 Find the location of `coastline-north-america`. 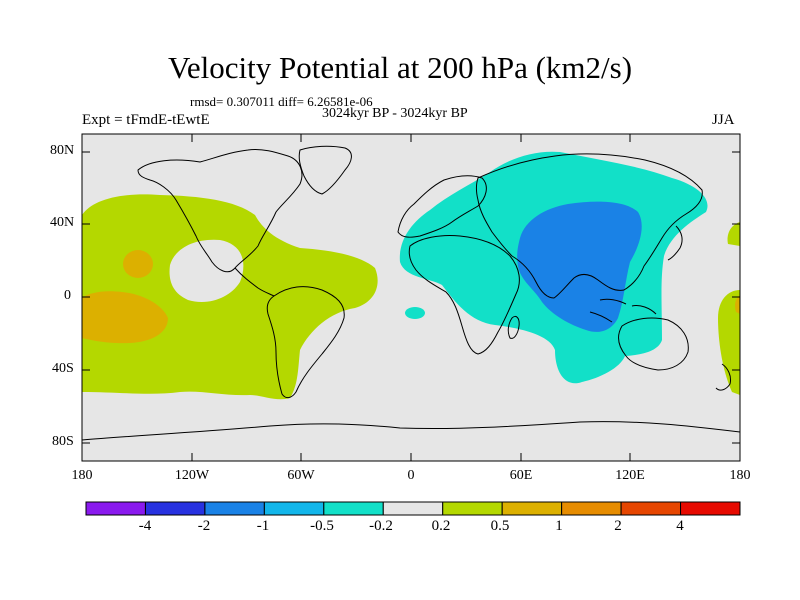

coastline-north-america is located at coordinates (220, 211).